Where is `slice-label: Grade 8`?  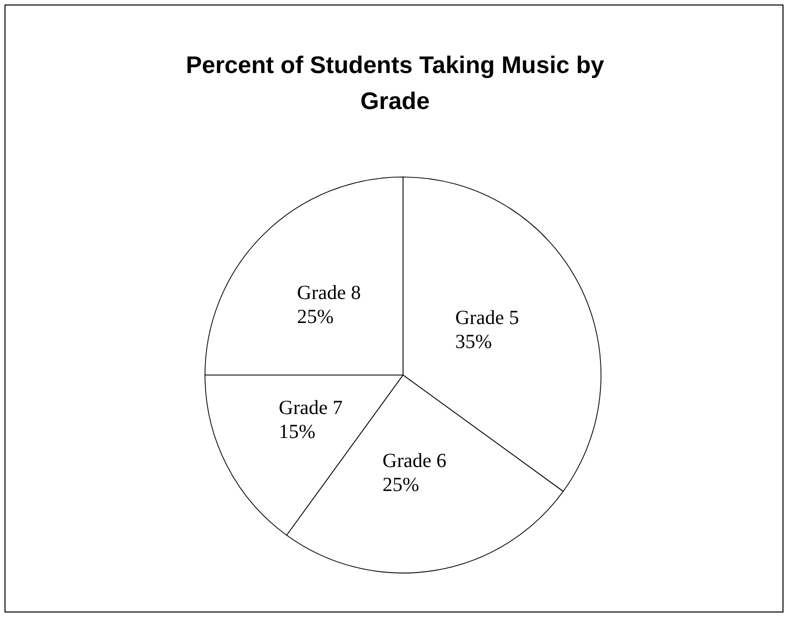 slice-label: Grade 8 is located at coordinates (328, 293).